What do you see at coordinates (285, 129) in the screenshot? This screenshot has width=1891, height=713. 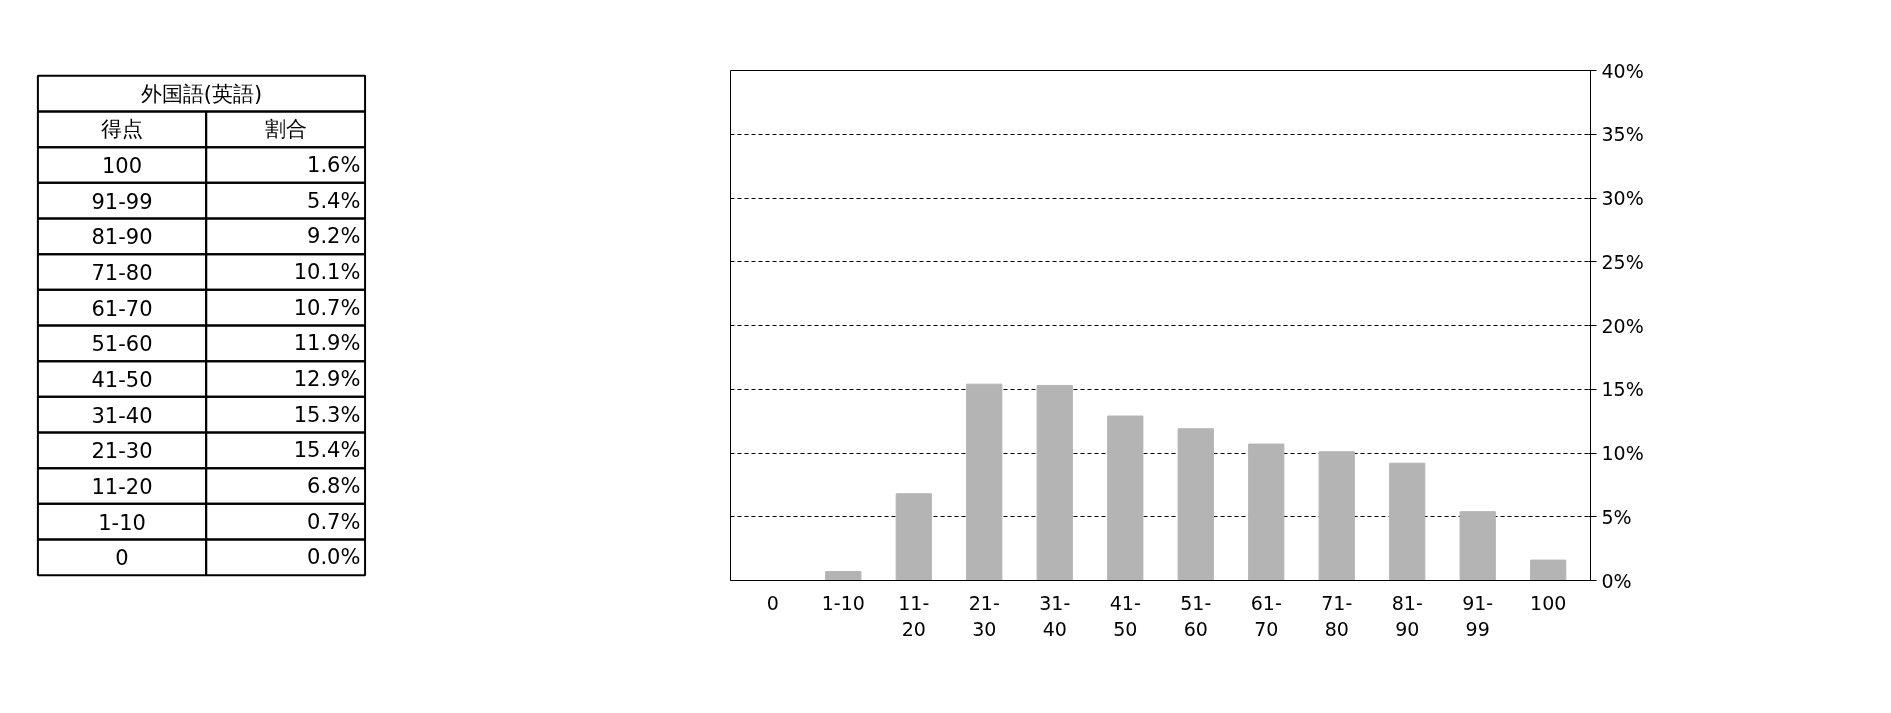 I see `text: 割合` at bounding box center [285, 129].